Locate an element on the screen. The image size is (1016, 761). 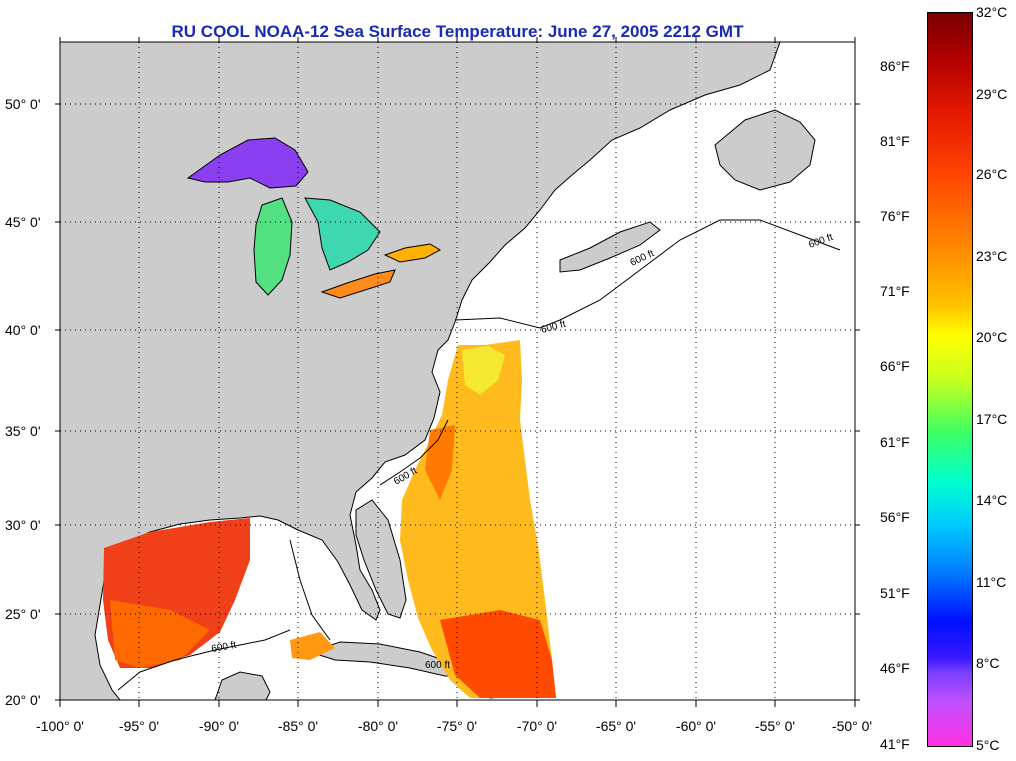
contour-600ft-shelf is located at coordinates (414, 452).